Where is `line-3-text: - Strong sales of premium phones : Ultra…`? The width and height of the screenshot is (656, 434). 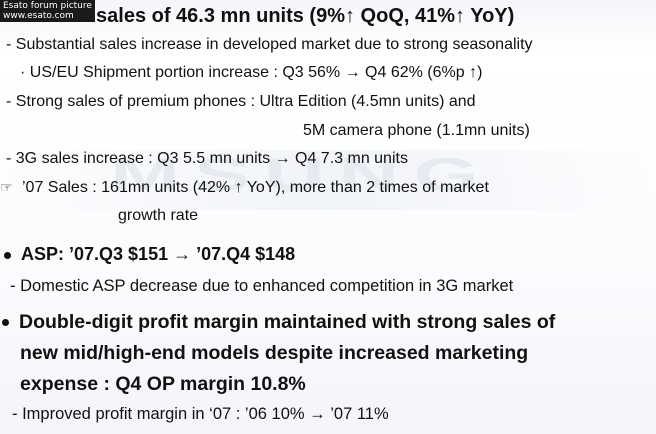 line-3-text: - Strong sales of premium phones : Ultra… is located at coordinates (241, 101).